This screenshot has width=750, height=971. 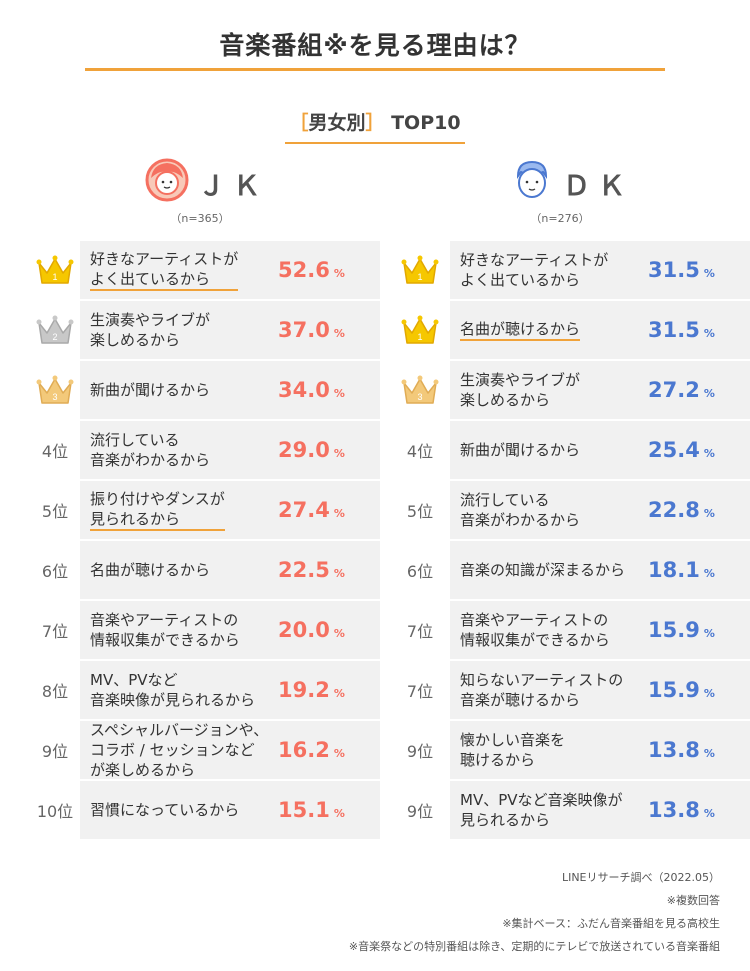 I want to click on jk-item-card: 好きなアーティストが よく出ているから 52.6%, so click(x=230, y=270).